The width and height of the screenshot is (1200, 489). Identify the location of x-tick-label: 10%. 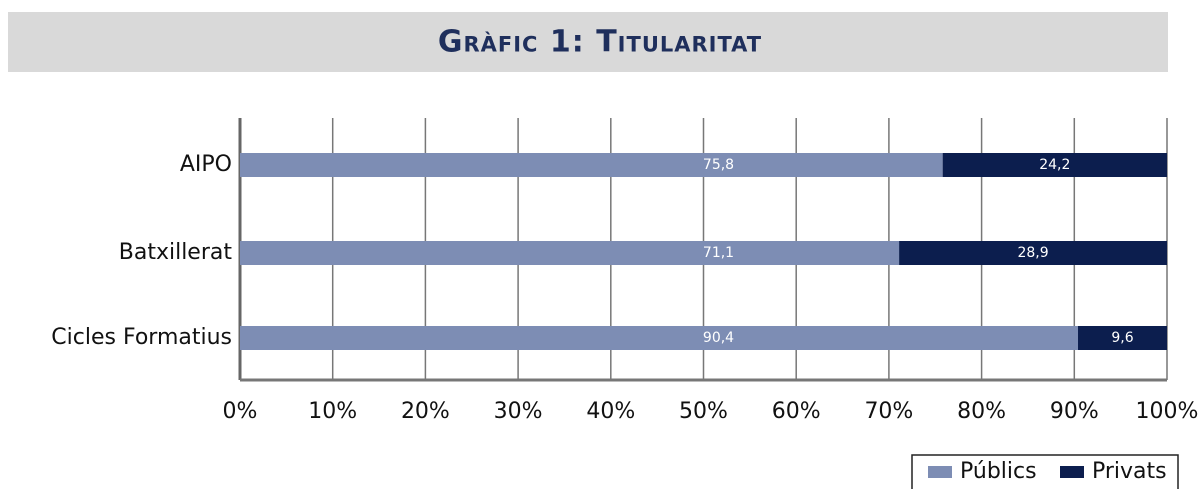
(332, 411).